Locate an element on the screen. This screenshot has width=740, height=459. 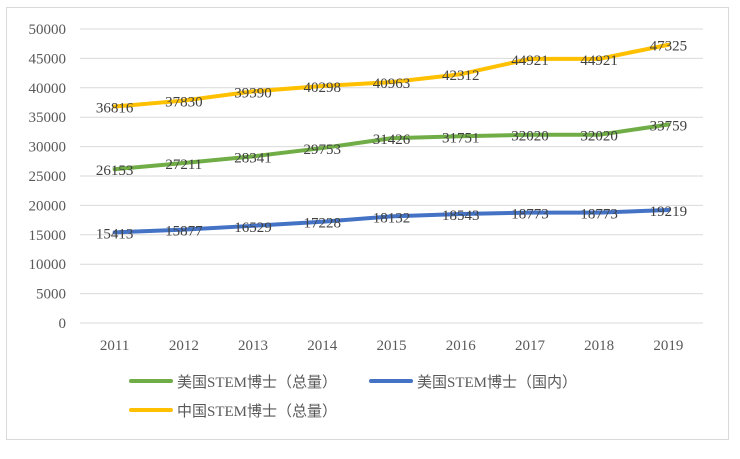
y-tick-label: 15000 is located at coordinates (48, 236).